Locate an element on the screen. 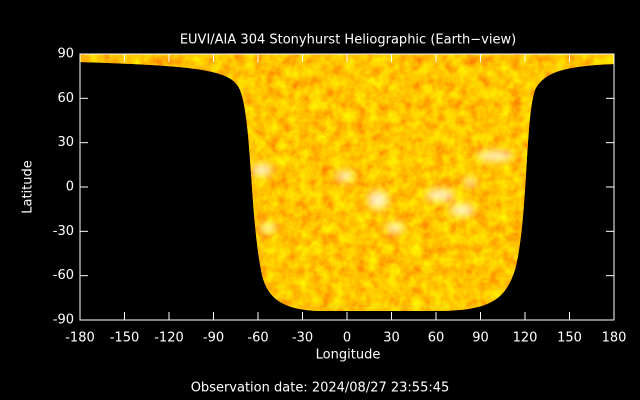 The width and height of the screenshot is (640, 400). y-tick-label: -60 is located at coordinates (63, 275).